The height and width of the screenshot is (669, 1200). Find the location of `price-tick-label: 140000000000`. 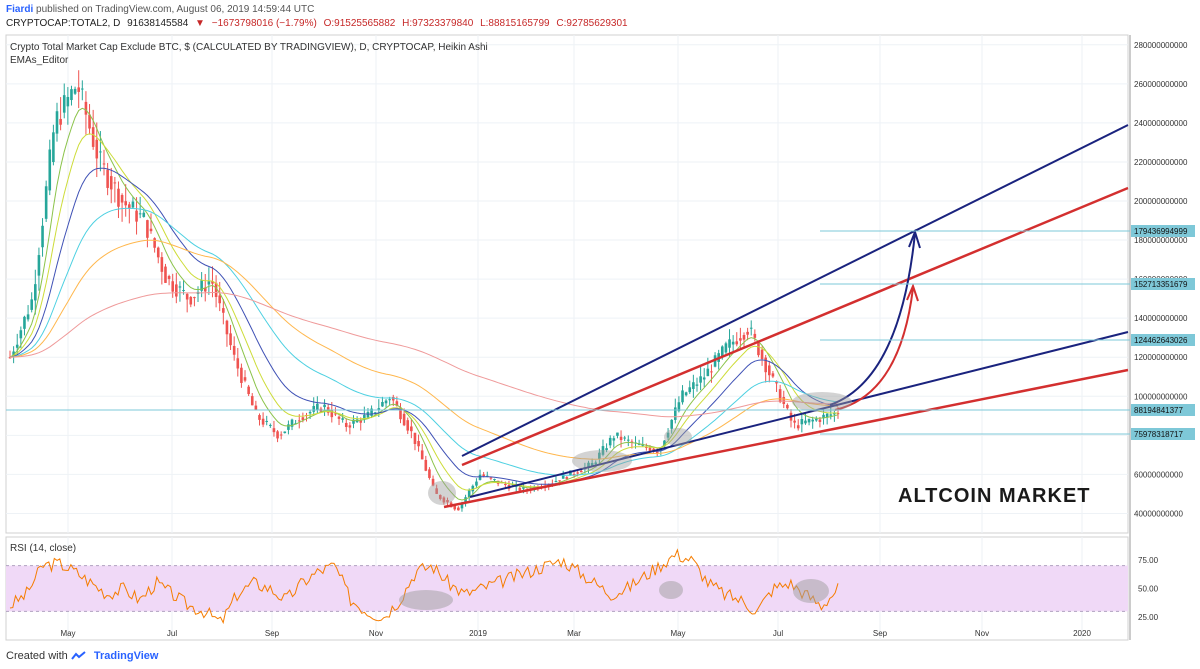

price-tick-label: 140000000000 is located at coordinates (1161, 318).